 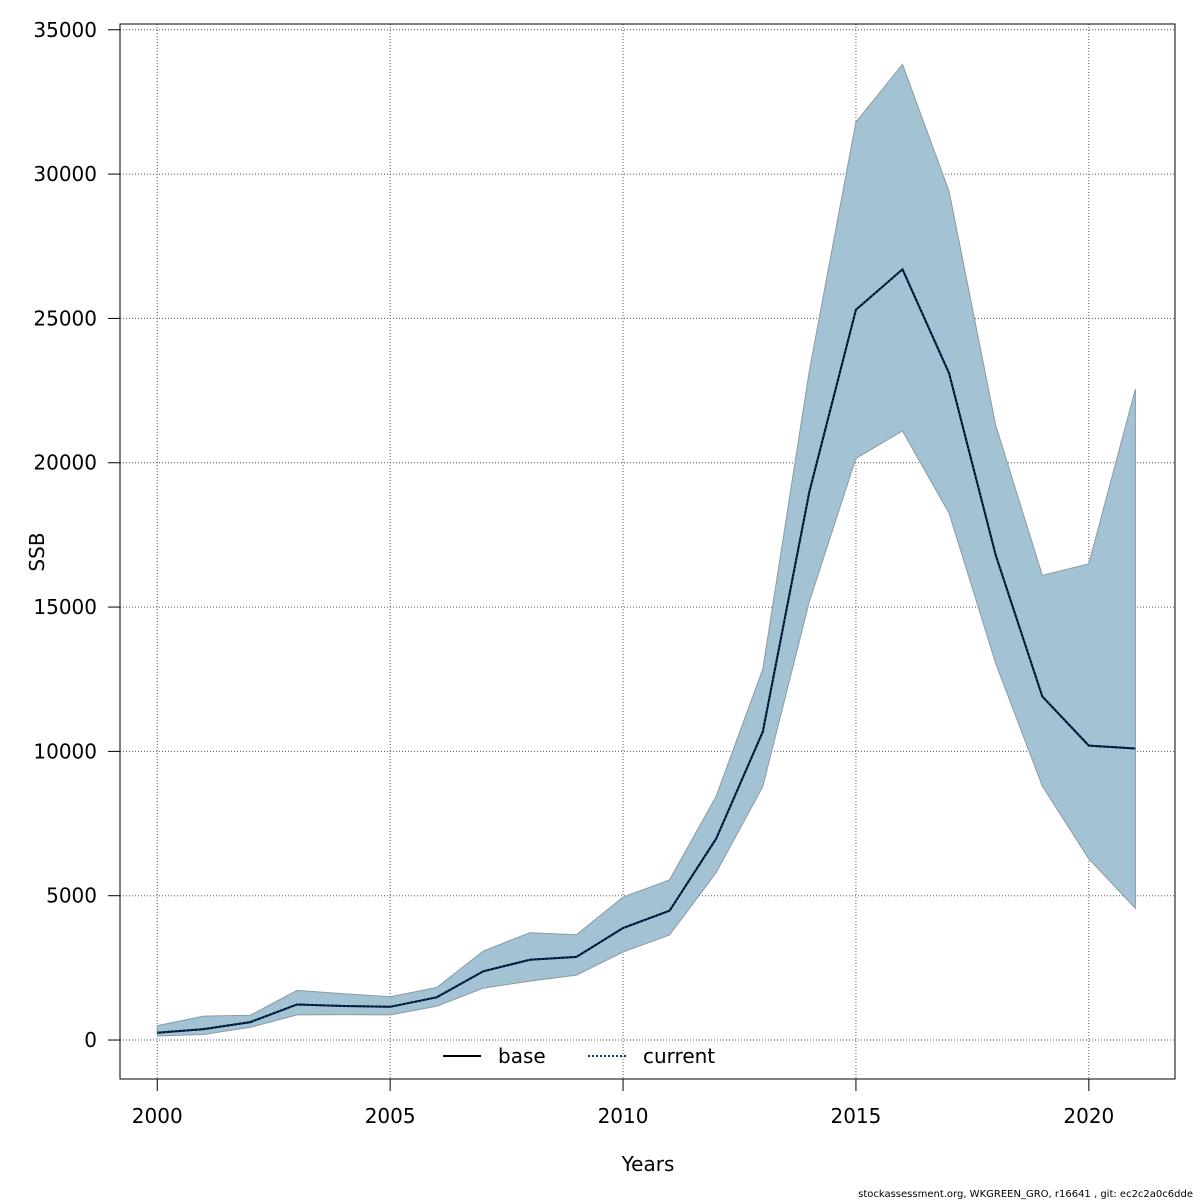 I want to click on y-axis-title: SSB, so click(x=37, y=551).